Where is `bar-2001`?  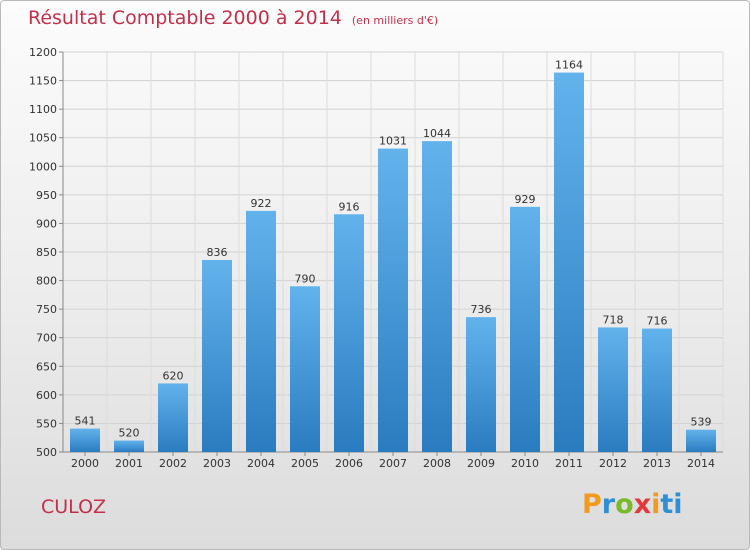
bar-2001 is located at coordinates (129, 446).